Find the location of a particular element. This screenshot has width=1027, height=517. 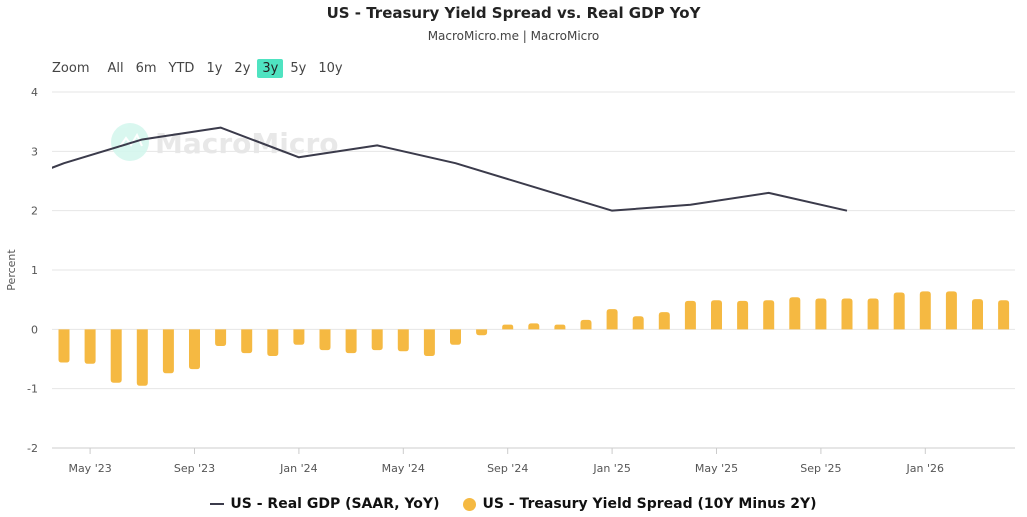

x-tick-label: May '24 is located at coordinates (403, 468).